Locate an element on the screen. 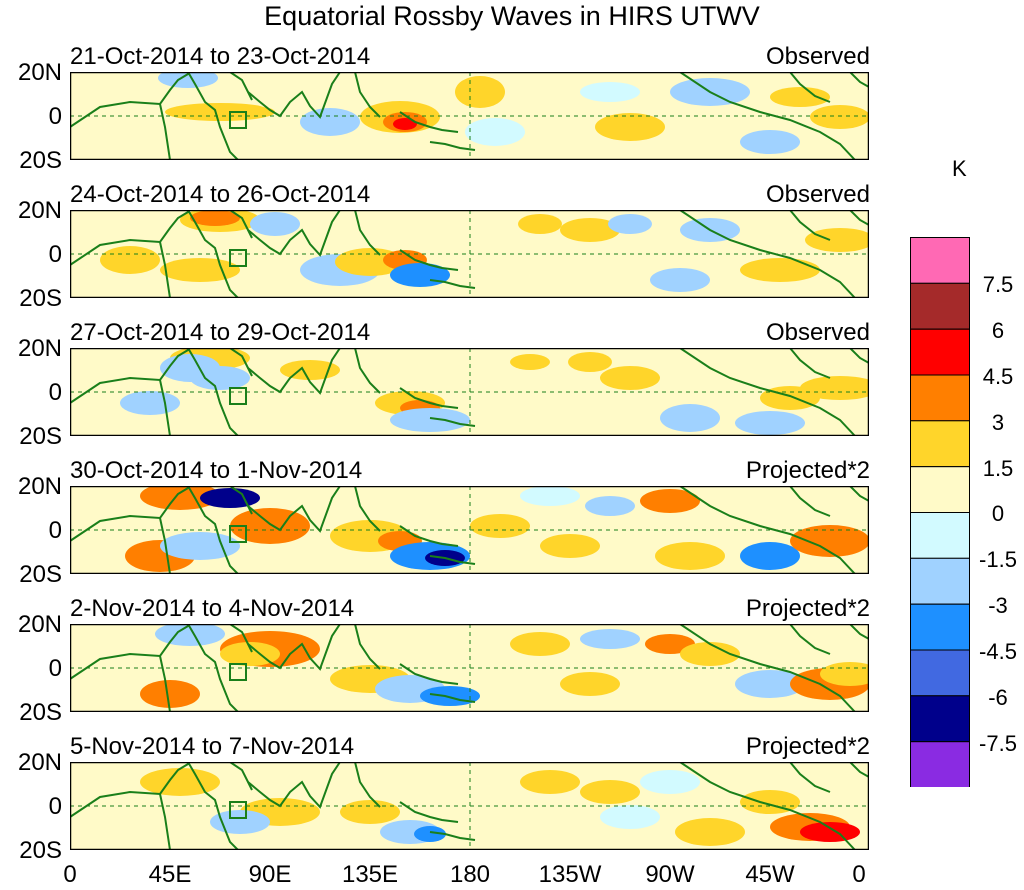  colorbar is located at coordinates (940, 512).